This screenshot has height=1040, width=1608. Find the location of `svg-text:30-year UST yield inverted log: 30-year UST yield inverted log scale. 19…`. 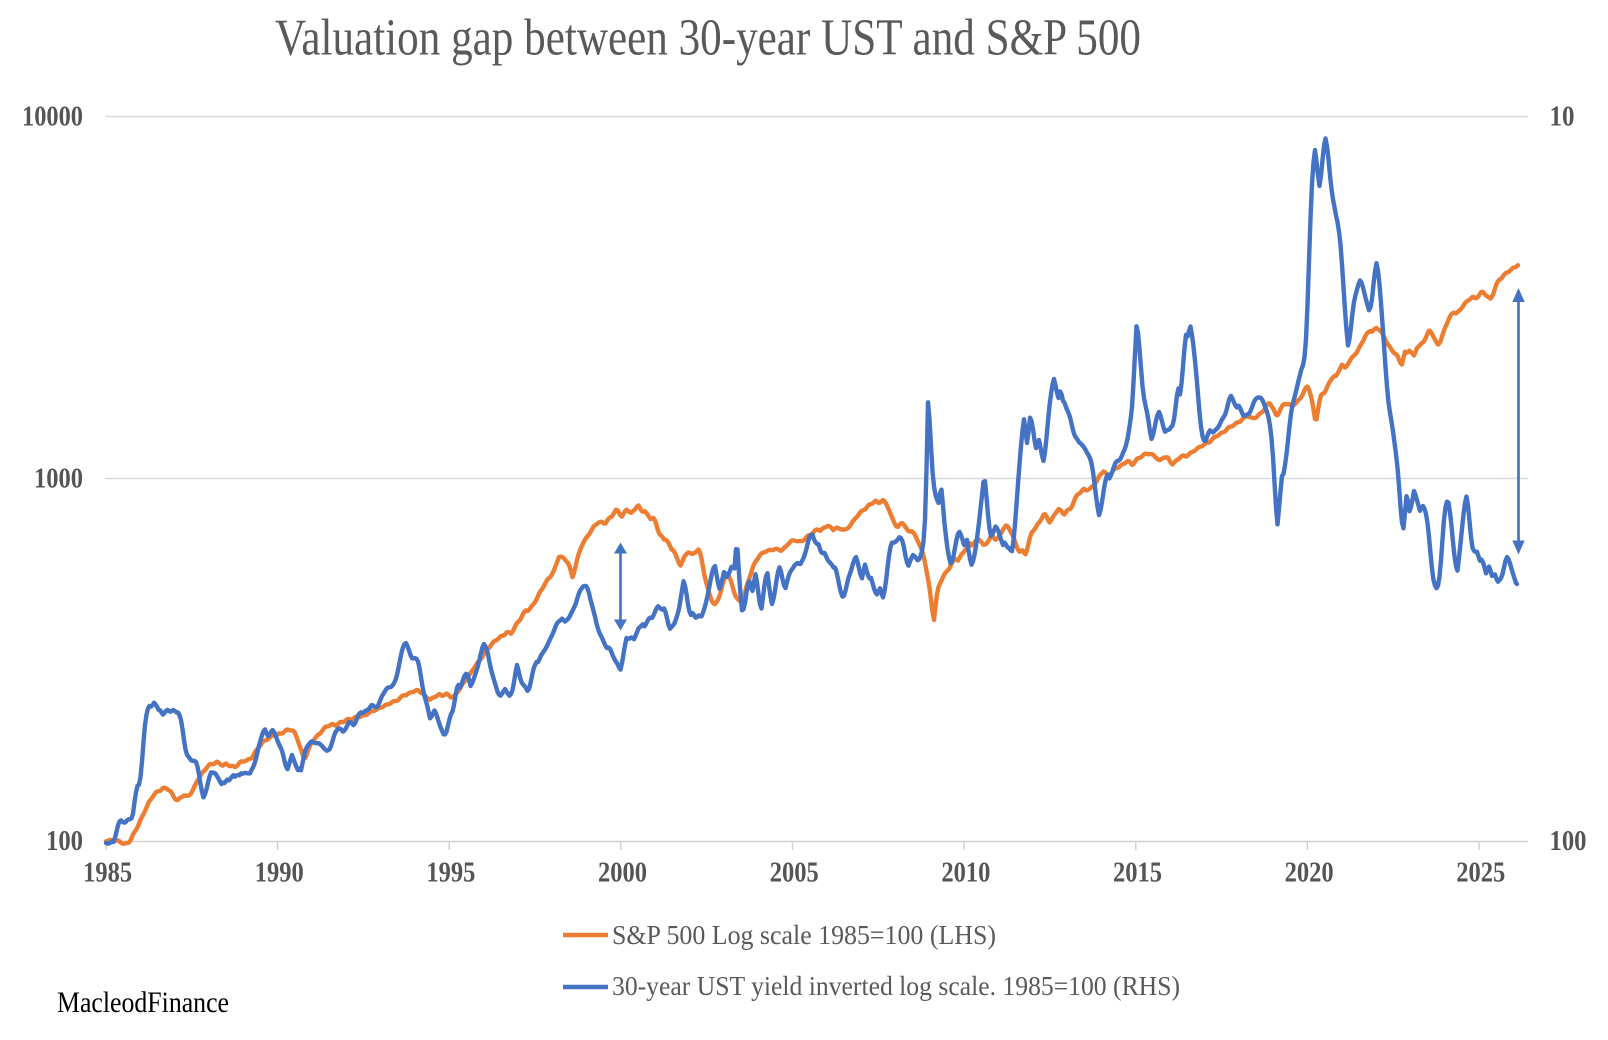

svg-text:30-year UST yield inverted log: 30-year UST yield inverted log scale. 19… is located at coordinates (896, 986).